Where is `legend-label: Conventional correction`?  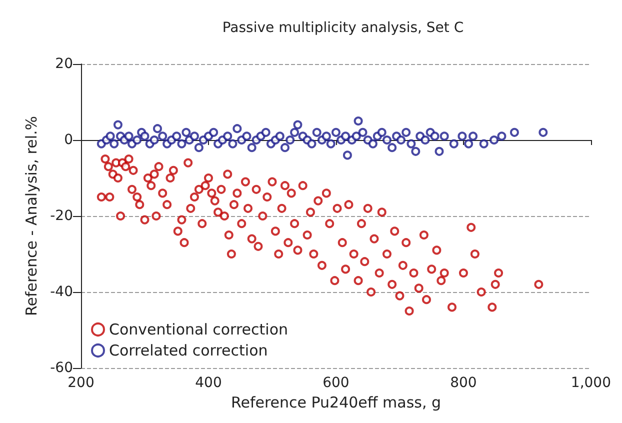 legend-label: Conventional correction is located at coordinates (198, 329).